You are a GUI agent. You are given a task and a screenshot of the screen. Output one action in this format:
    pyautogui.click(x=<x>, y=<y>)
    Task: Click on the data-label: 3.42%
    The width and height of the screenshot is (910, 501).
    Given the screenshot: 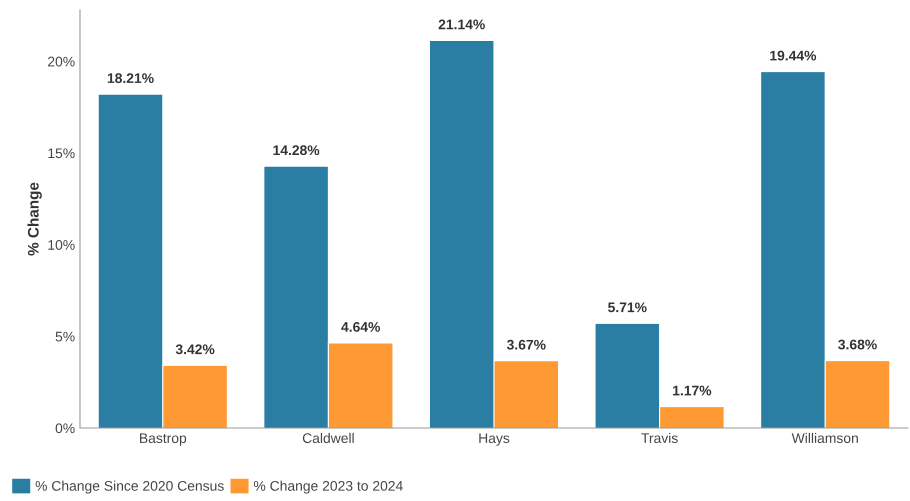 What is the action you would take?
    pyautogui.click(x=195, y=349)
    